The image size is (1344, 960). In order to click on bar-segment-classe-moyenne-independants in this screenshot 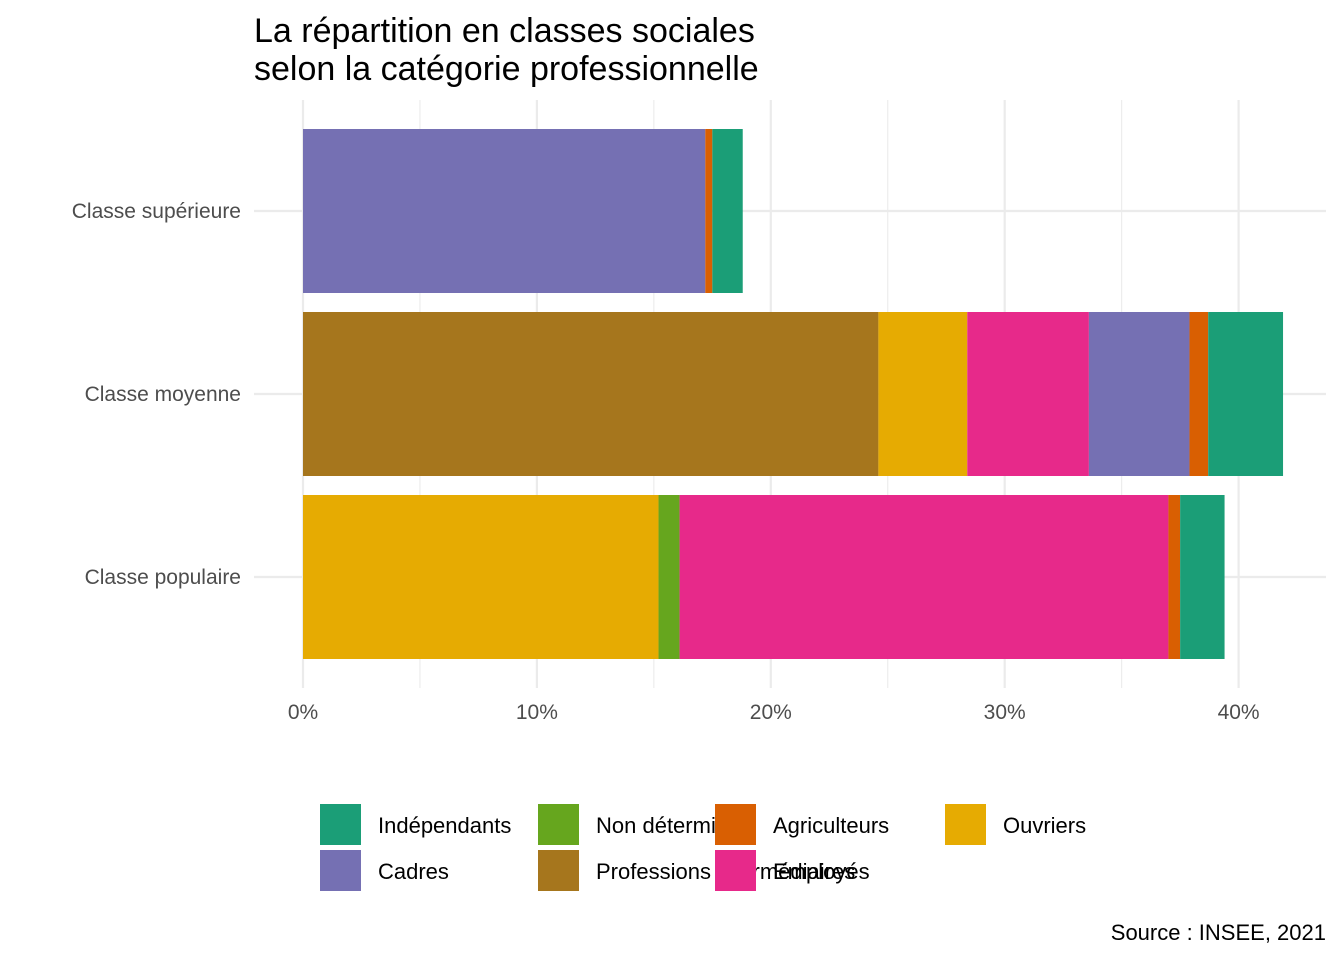, I will do `click(1246, 394)`.